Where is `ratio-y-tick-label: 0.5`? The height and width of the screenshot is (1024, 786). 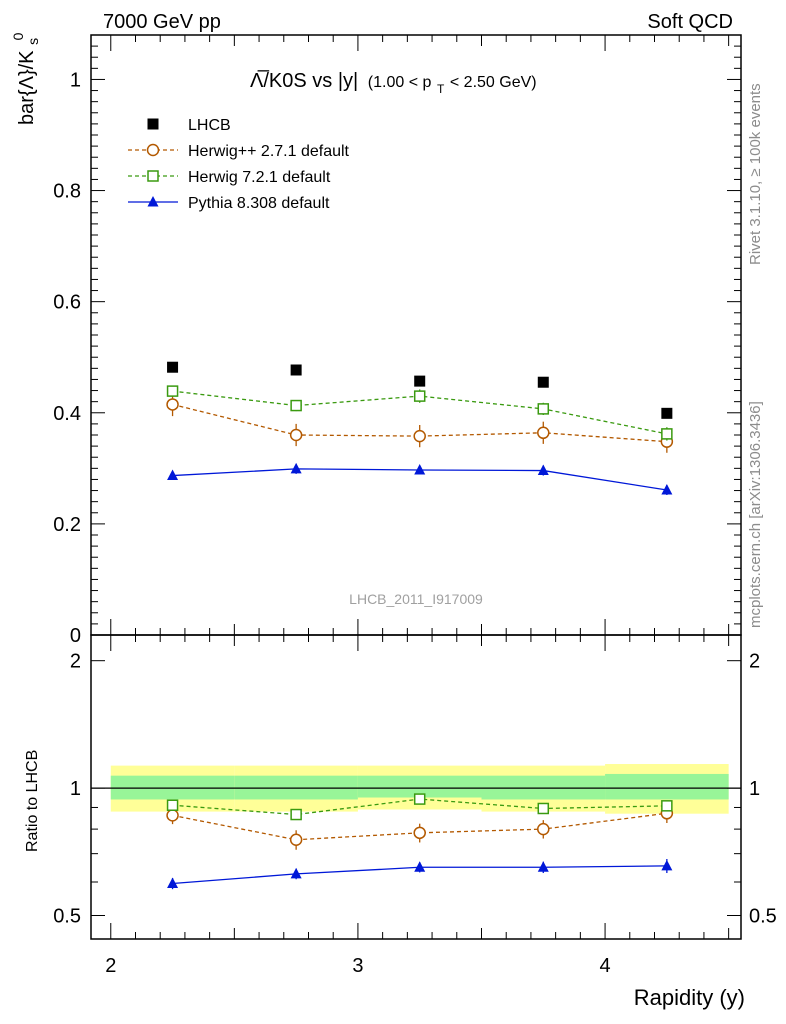
ratio-y-tick-label: 0.5 is located at coordinates (67, 917).